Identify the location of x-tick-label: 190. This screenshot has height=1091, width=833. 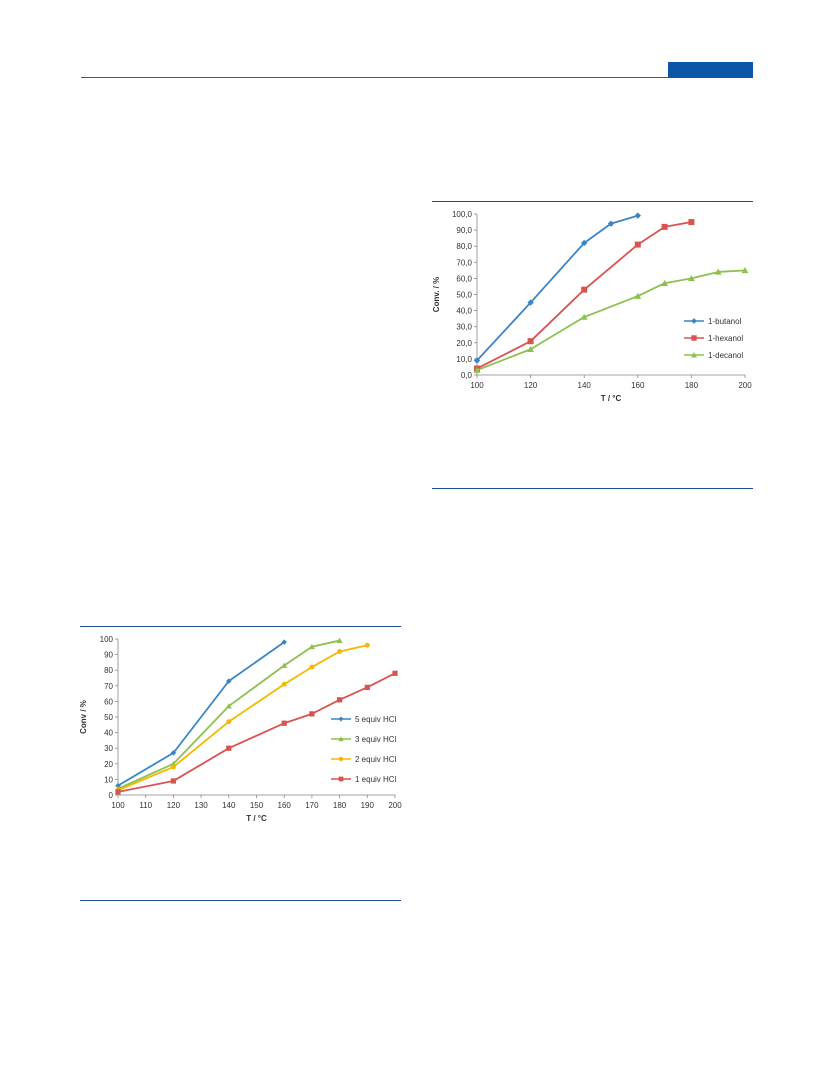
(368, 805).